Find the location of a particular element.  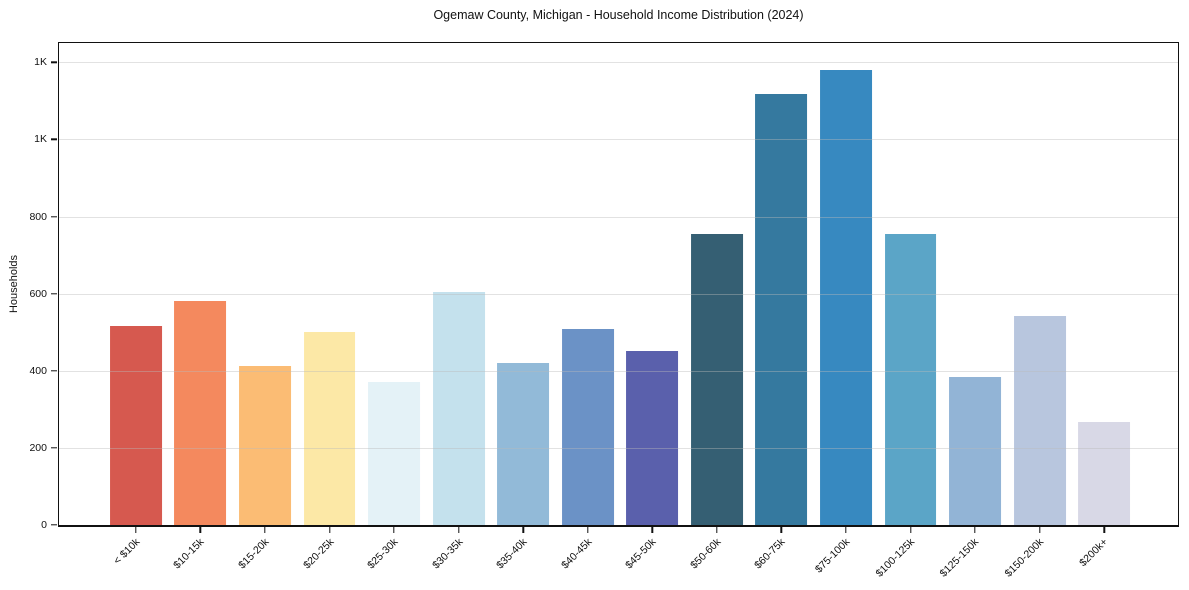

bar--50-60k is located at coordinates (716, 379).